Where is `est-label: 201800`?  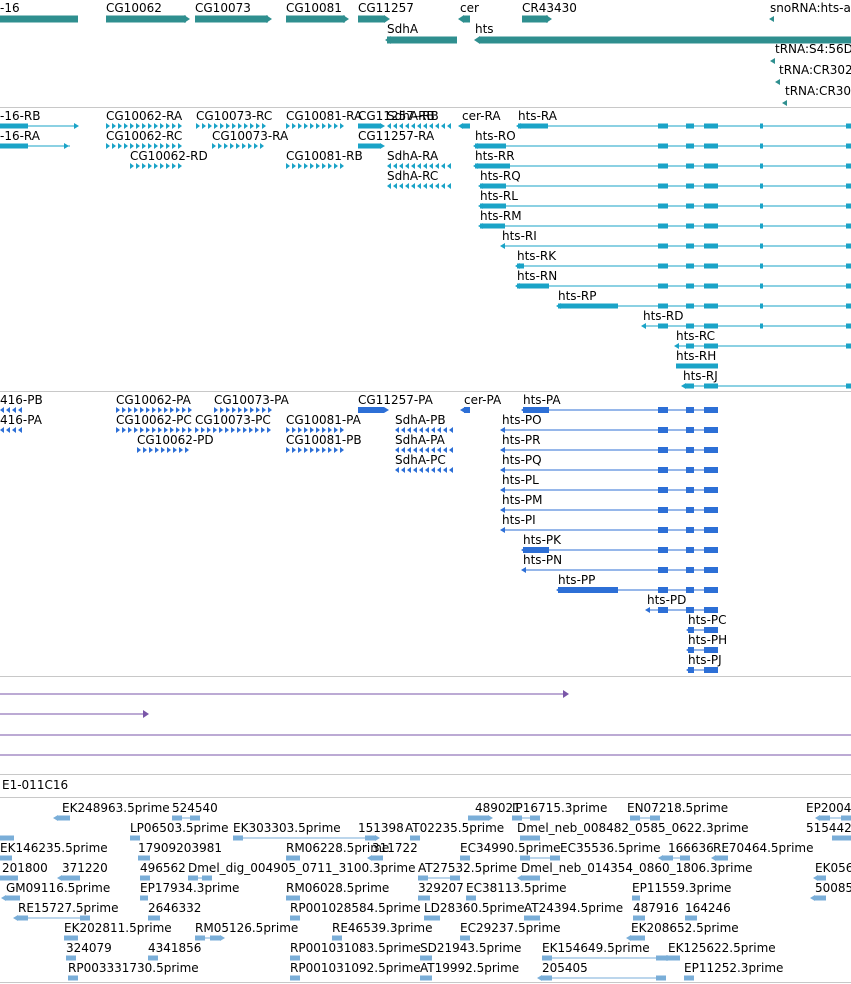 est-label: 201800 is located at coordinates (25, 868).